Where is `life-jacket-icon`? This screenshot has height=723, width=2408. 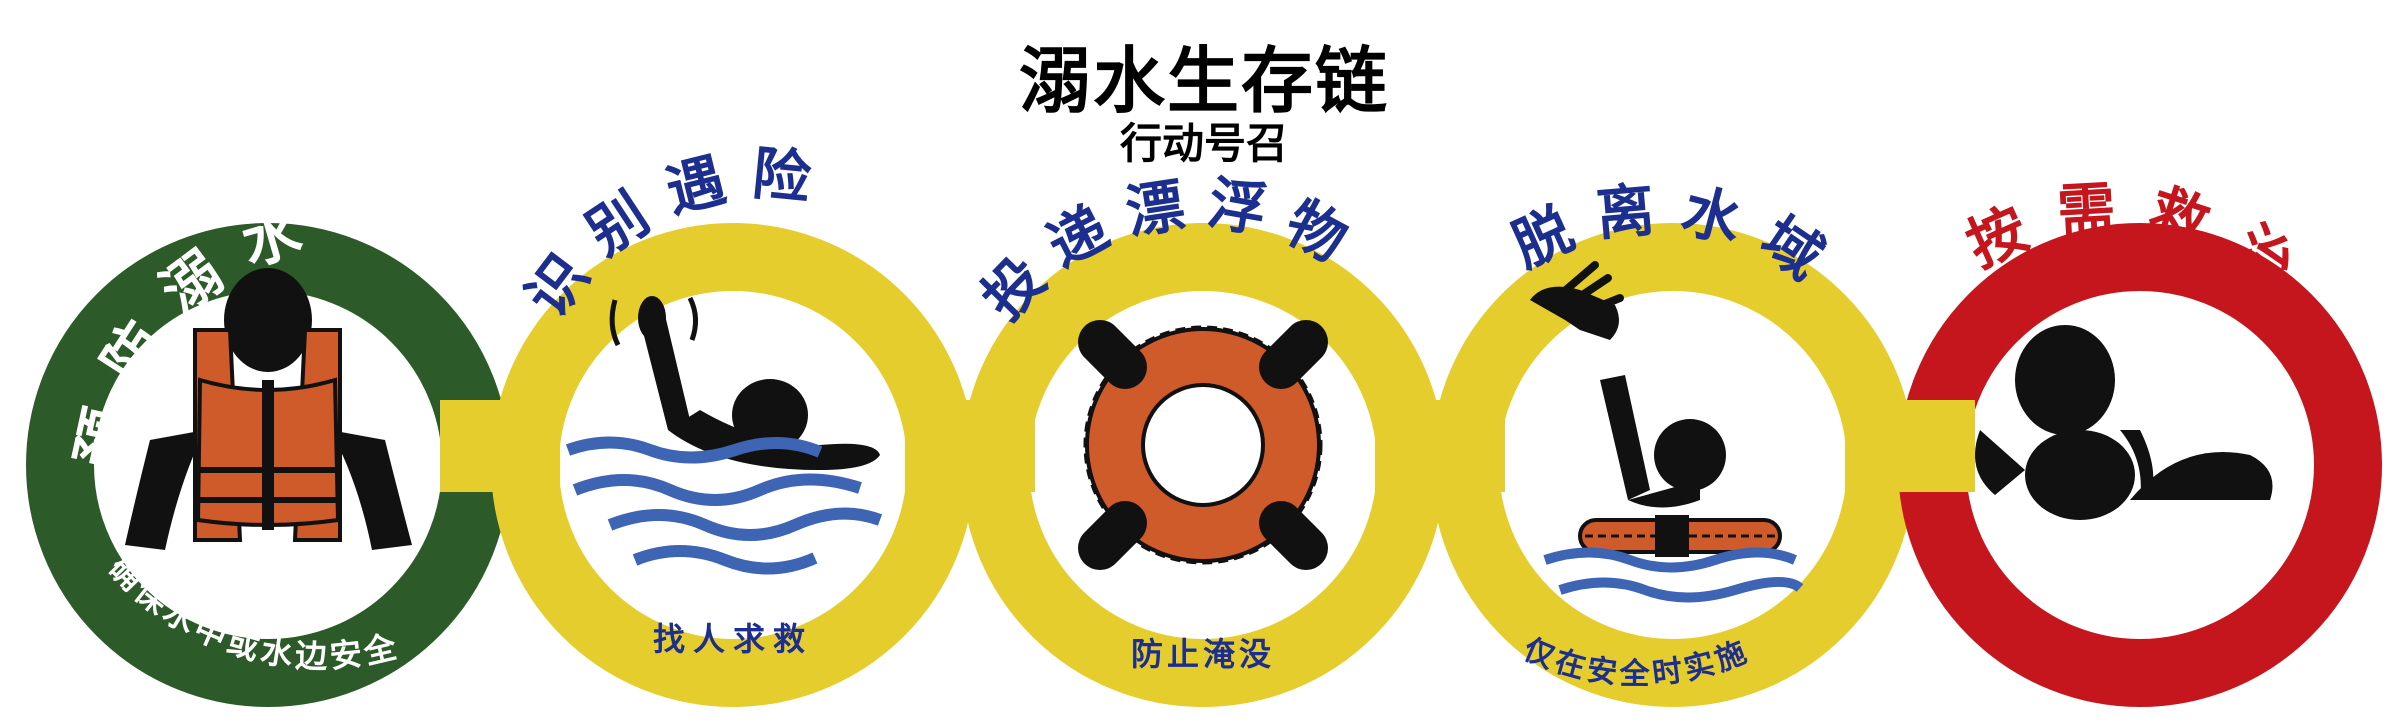 life-jacket-icon is located at coordinates (268, 409).